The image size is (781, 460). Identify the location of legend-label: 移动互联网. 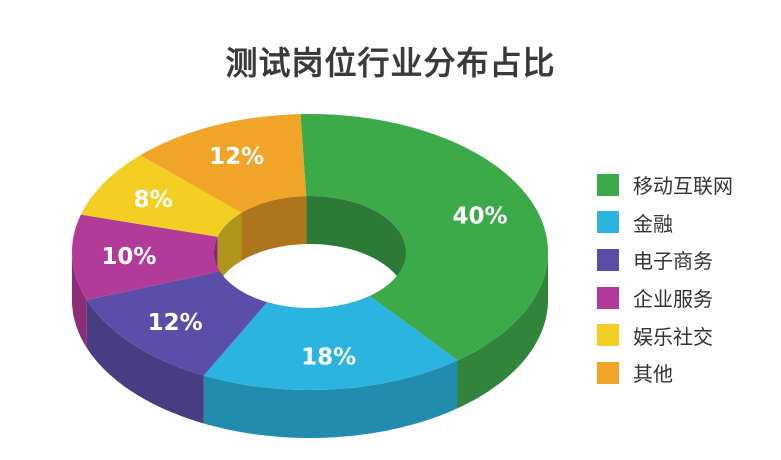
(683, 186).